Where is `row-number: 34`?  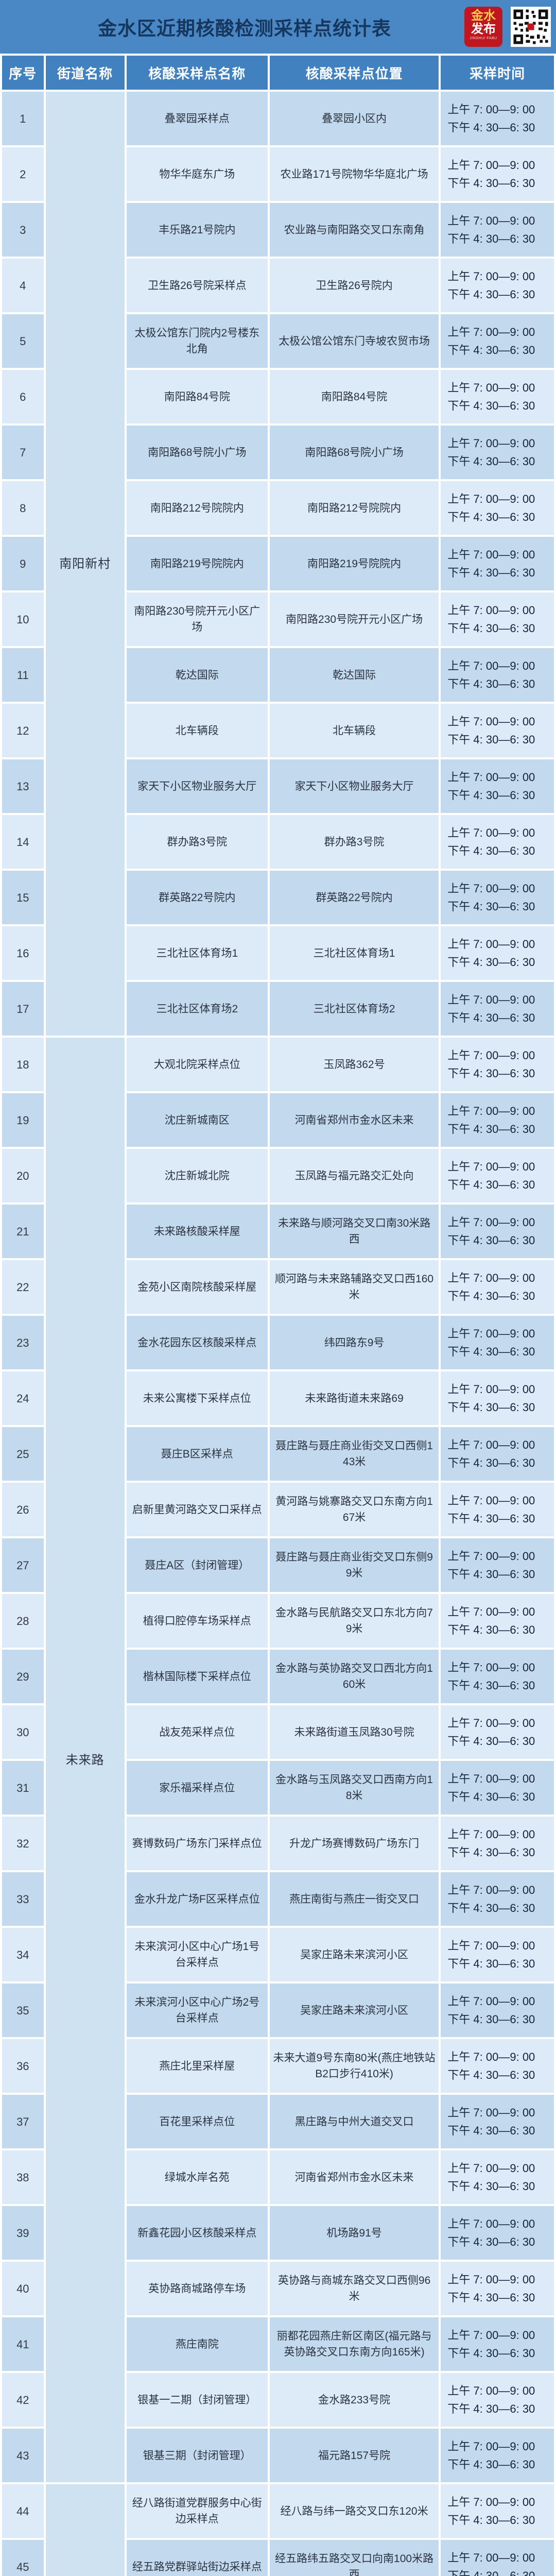
row-number: 34 is located at coordinates (23, 1954).